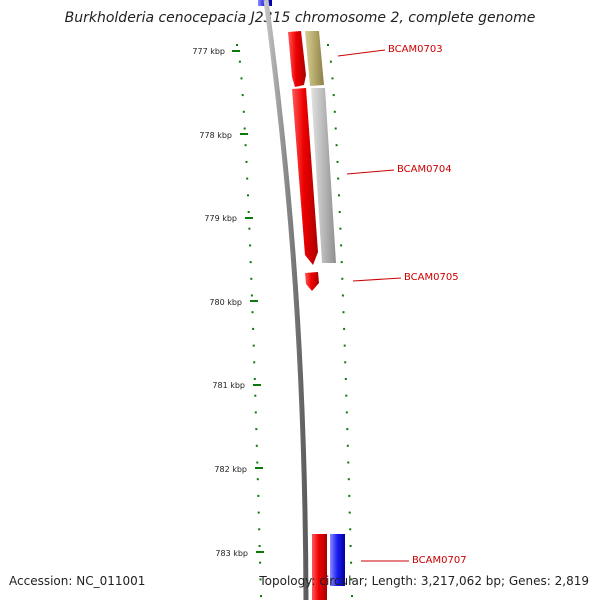 This screenshot has height=600, width=600. I want to click on tick-780: 780 kbp, so click(233, 302).